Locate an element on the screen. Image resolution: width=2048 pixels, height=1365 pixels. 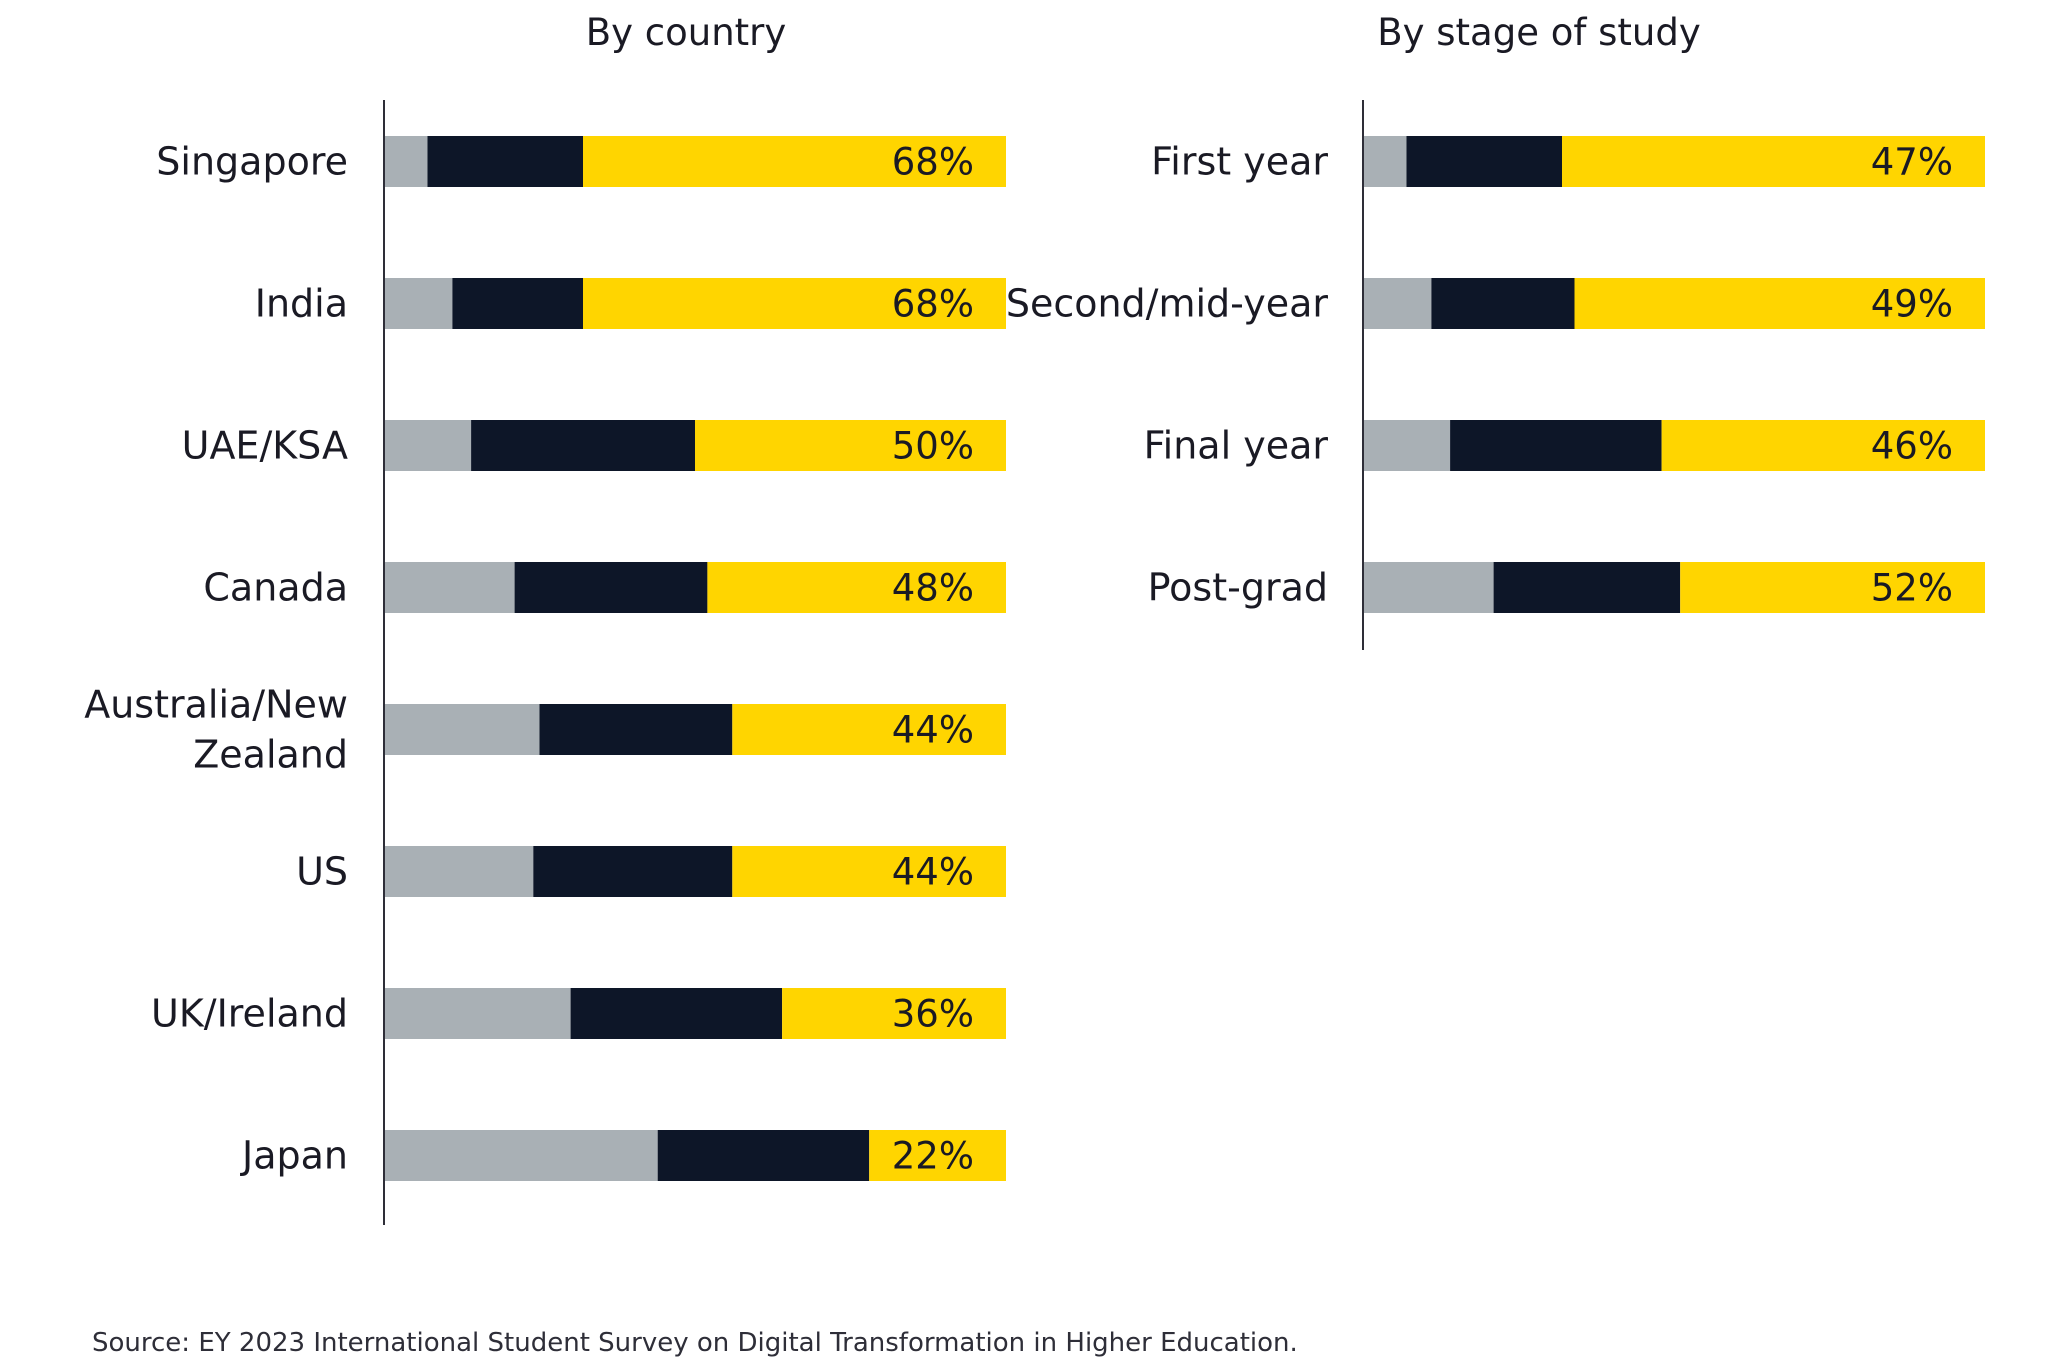
bar-country-3-dark is located at coordinates (583, 445).